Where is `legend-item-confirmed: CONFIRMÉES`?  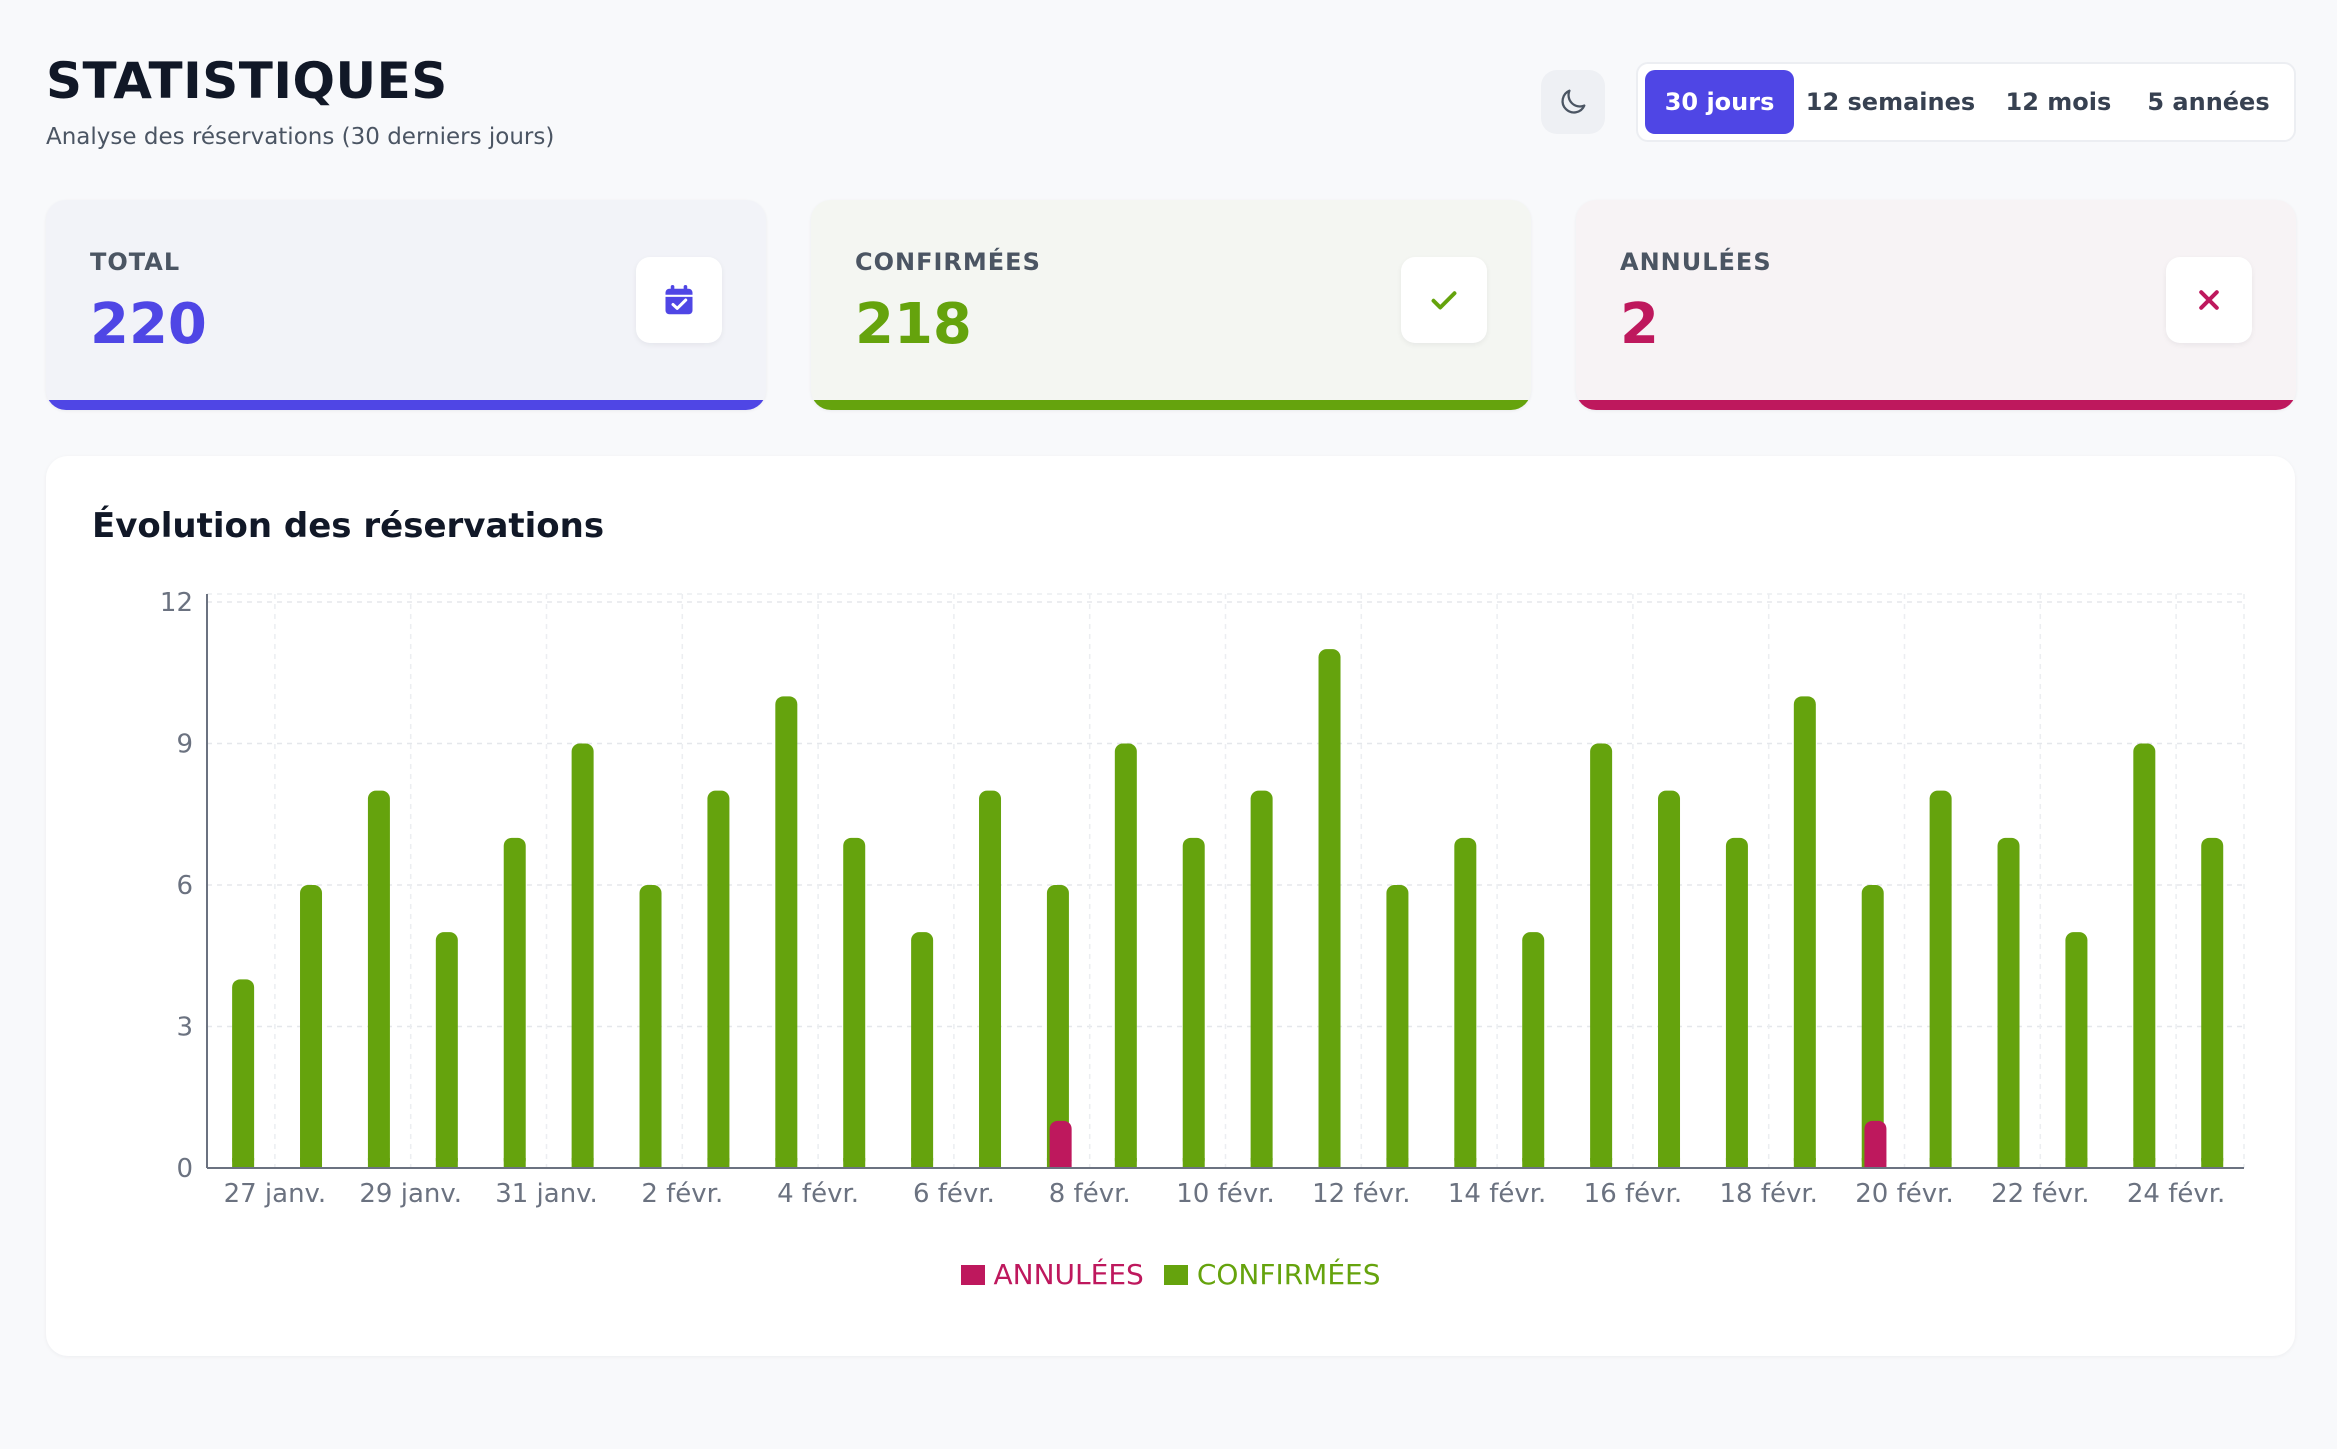 legend-item-confirmed: CONFIRMÉES is located at coordinates (1272, 1274).